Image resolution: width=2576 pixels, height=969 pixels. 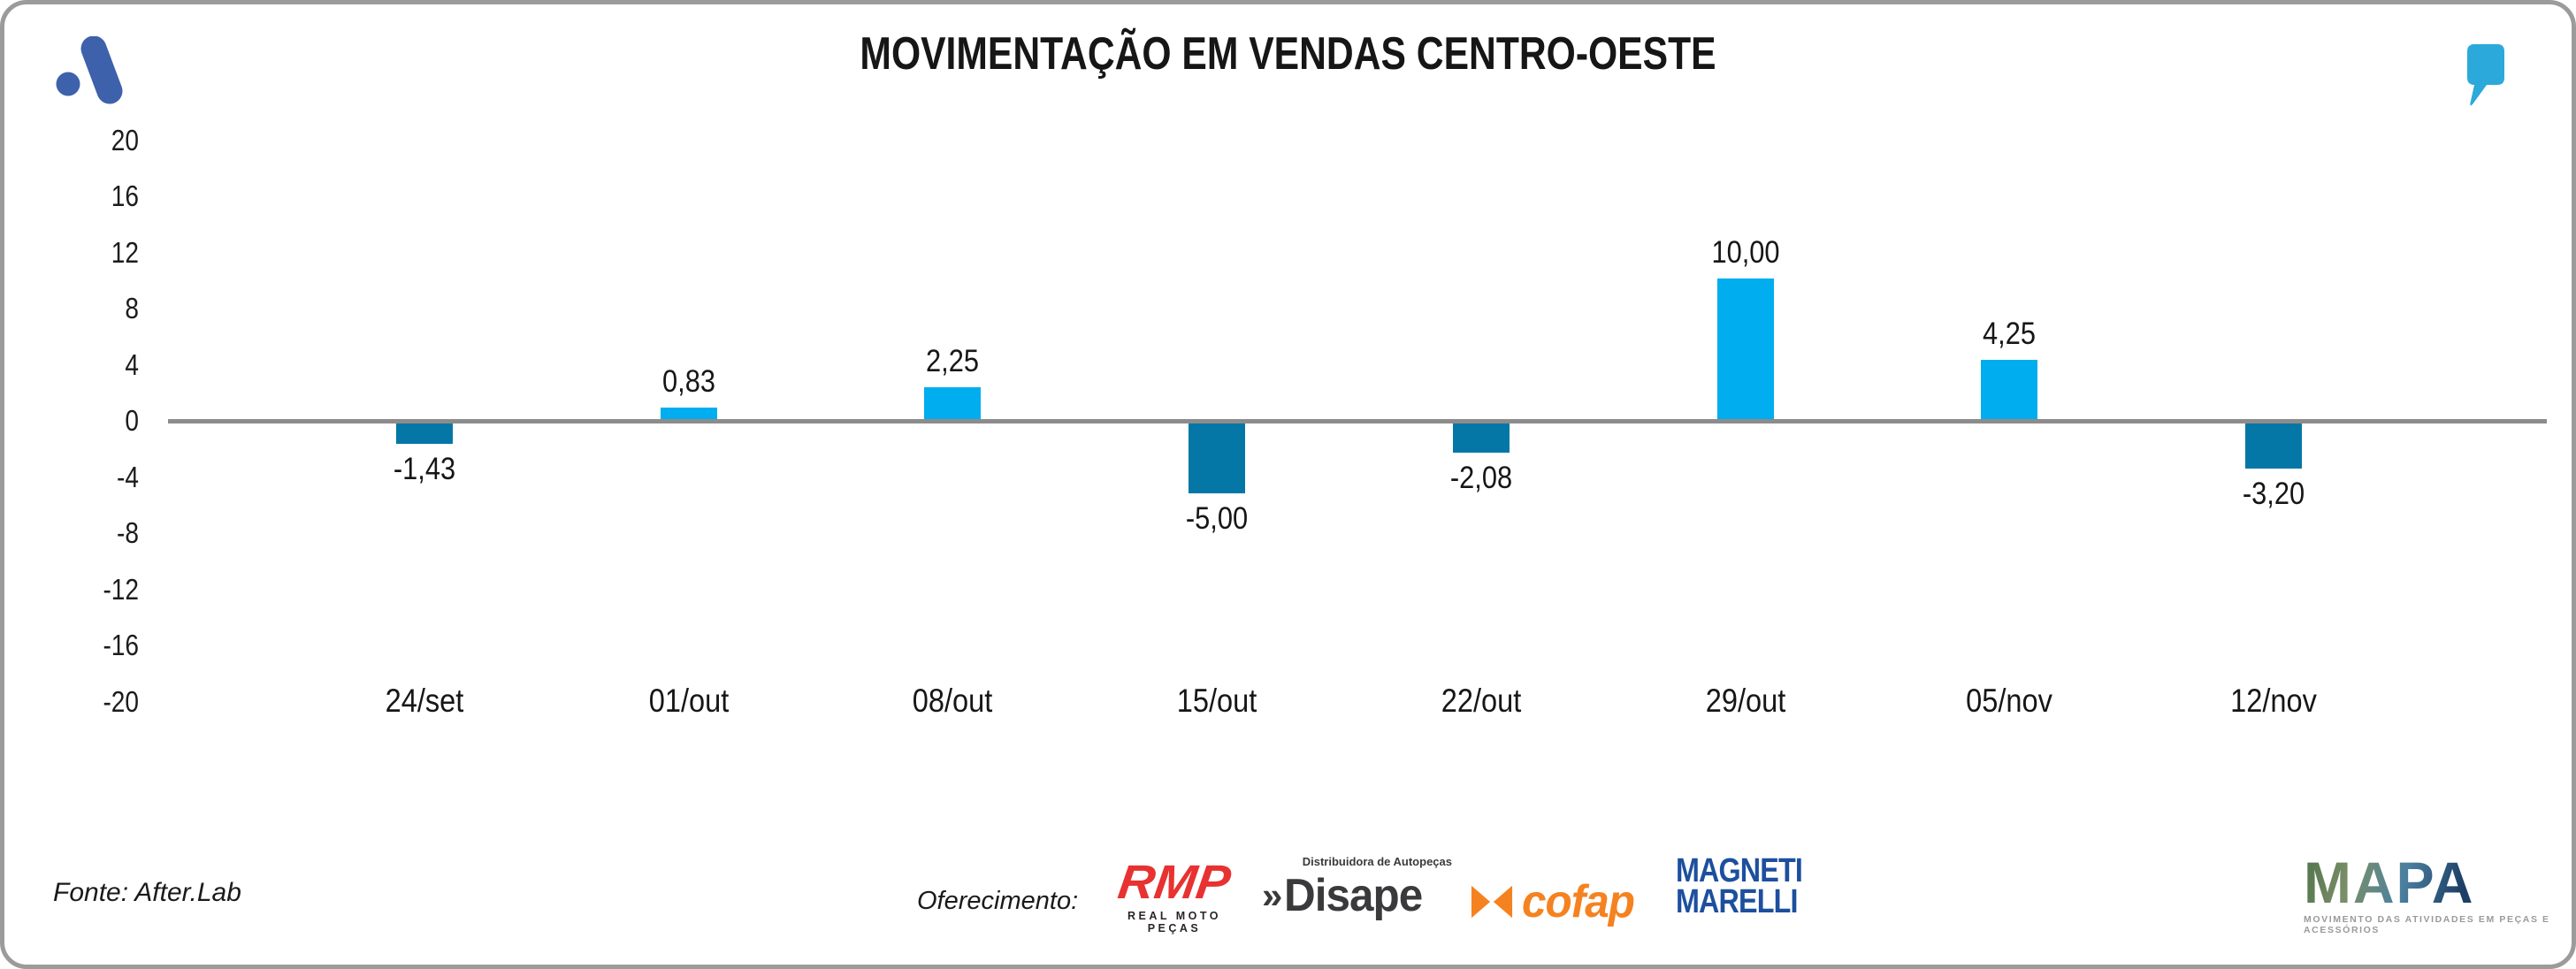 I want to click on y-tick-label: 8, so click(x=132, y=308).